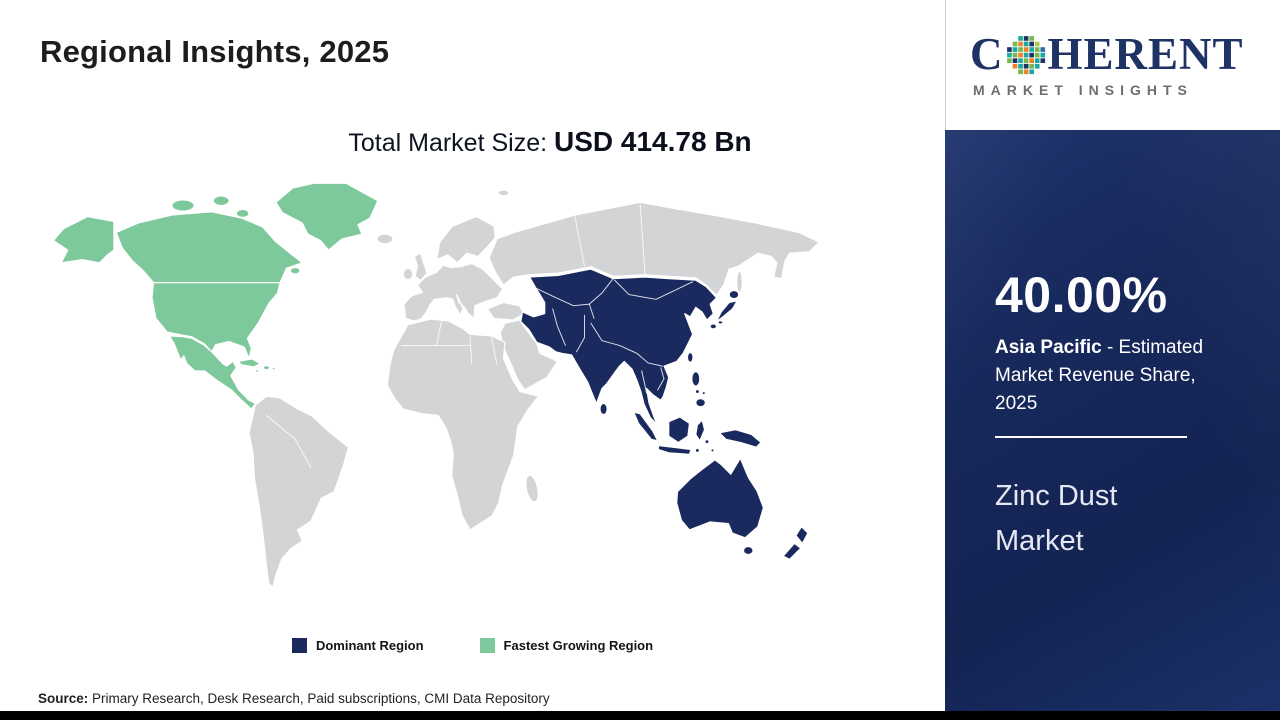 This screenshot has width=1280, height=720. I want to click on australia, so click(720, 498).